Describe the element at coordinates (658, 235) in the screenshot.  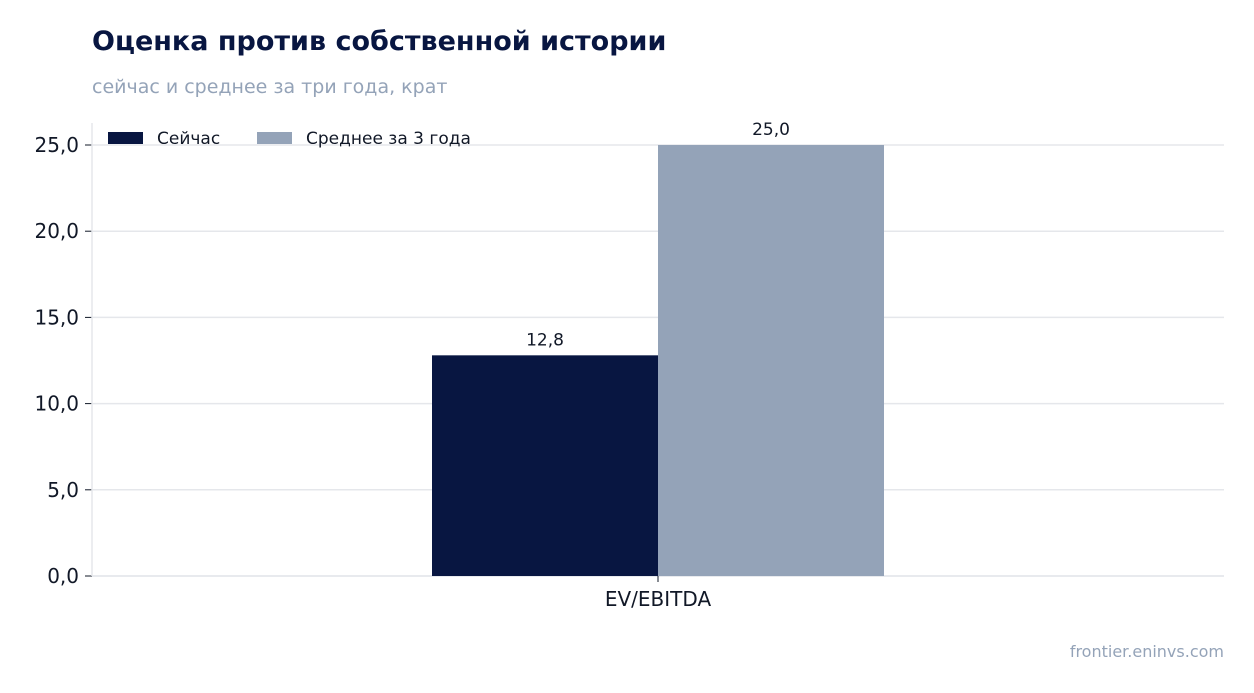
I see `data-labels: 12,8 25,0` at that location.